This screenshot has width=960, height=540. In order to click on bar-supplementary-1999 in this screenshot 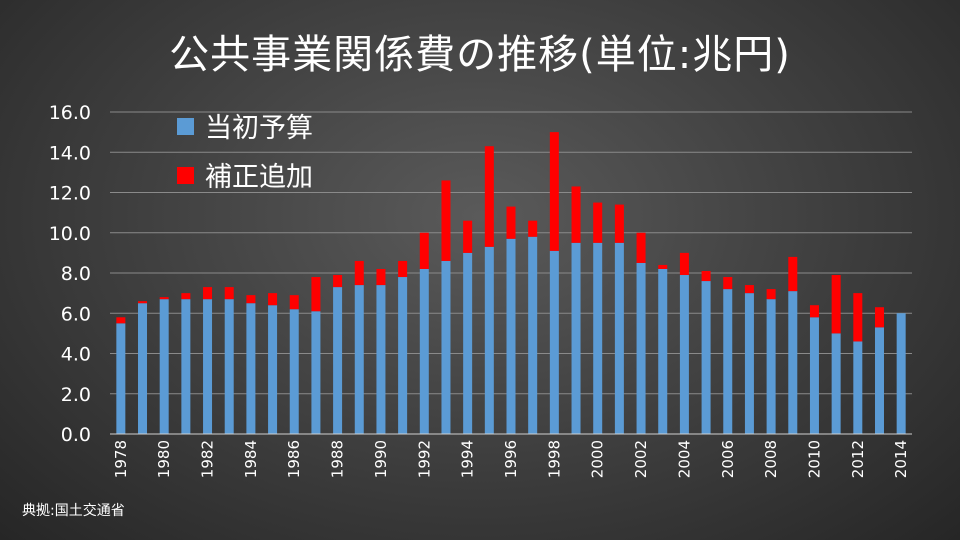, I will do `click(576, 214)`.